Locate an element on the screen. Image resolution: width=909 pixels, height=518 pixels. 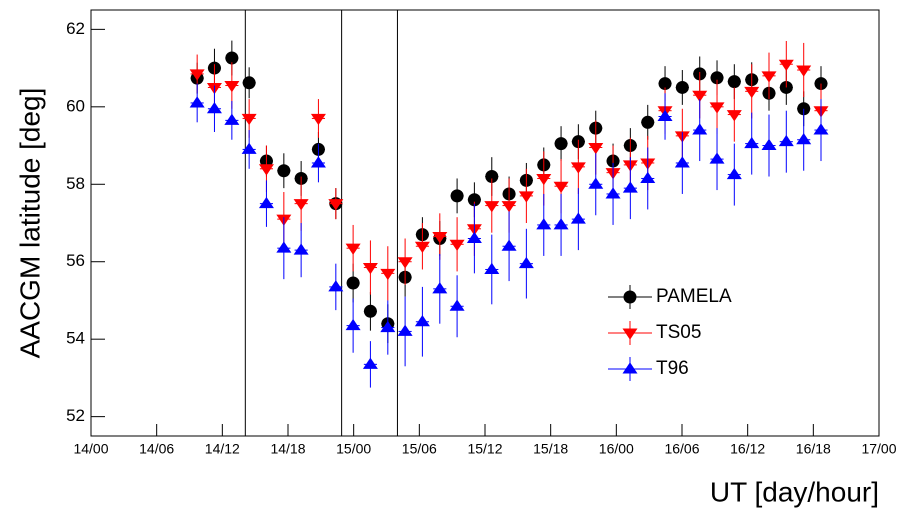
y-tick-label: 62 is located at coordinates (75, 28).